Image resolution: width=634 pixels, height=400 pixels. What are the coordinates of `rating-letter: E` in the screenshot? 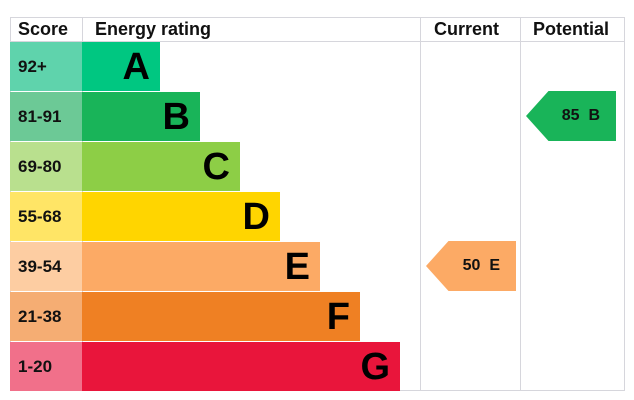 It's located at (297, 267).